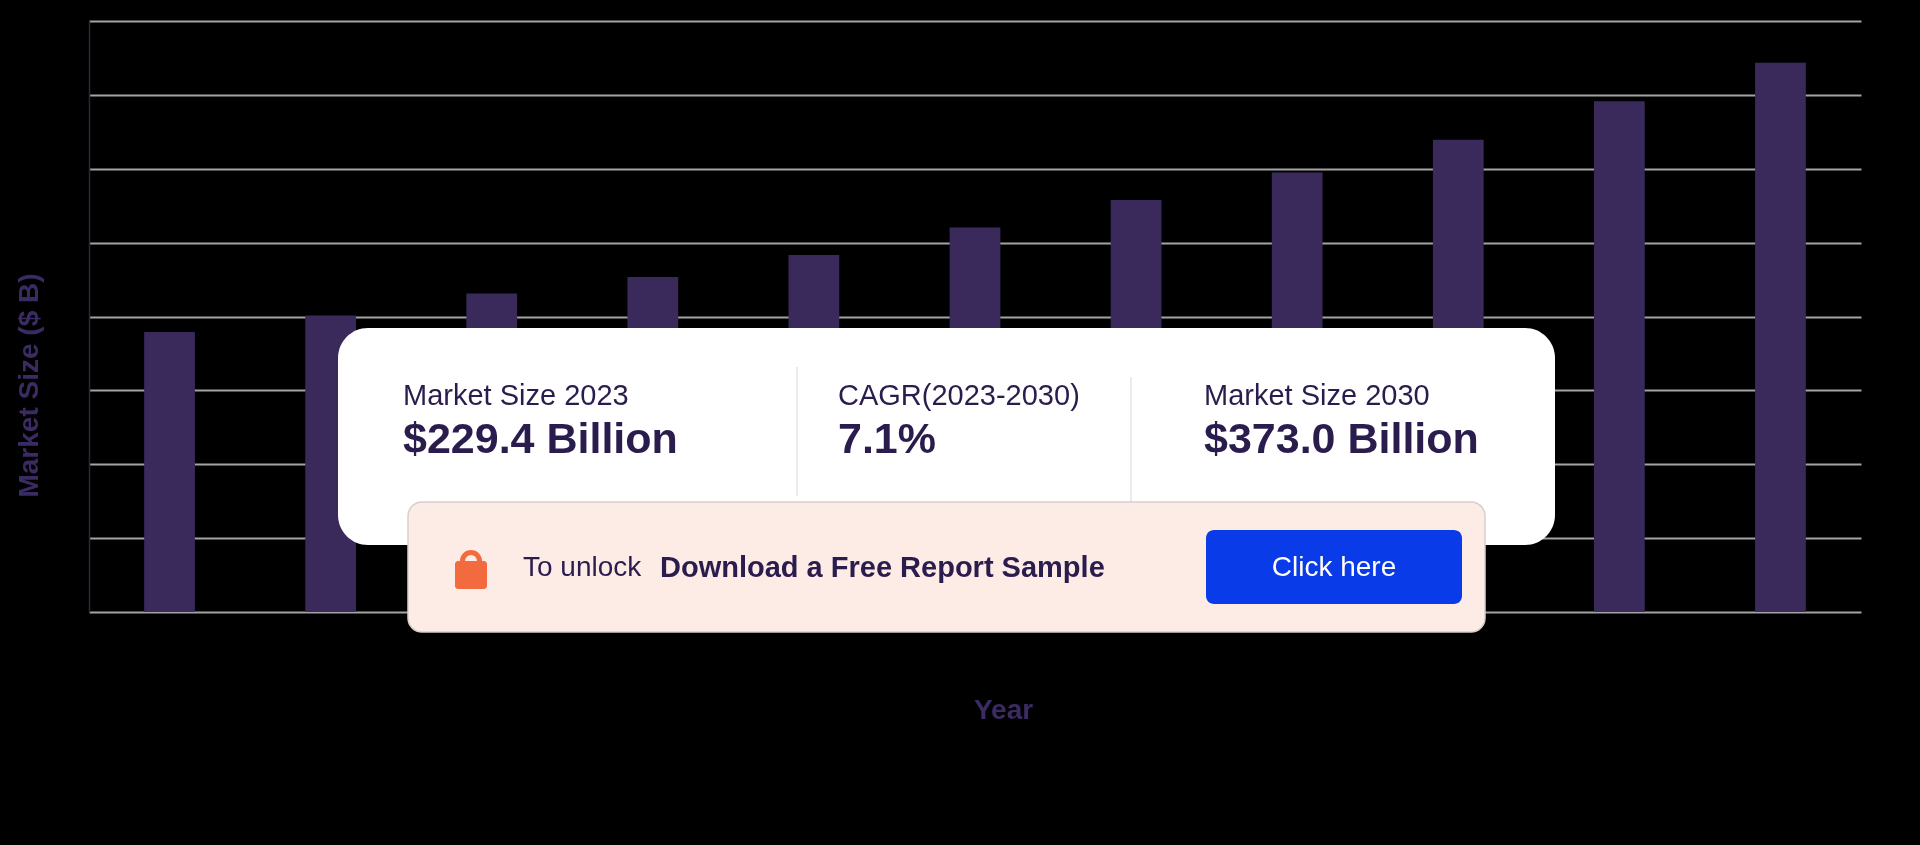 Image resolution: width=1920 pixels, height=845 pixels. What do you see at coordinates (1317, 395) in the screenshot?
I see `annotation: Market Size 2030` at bounding box center [1317, 395].